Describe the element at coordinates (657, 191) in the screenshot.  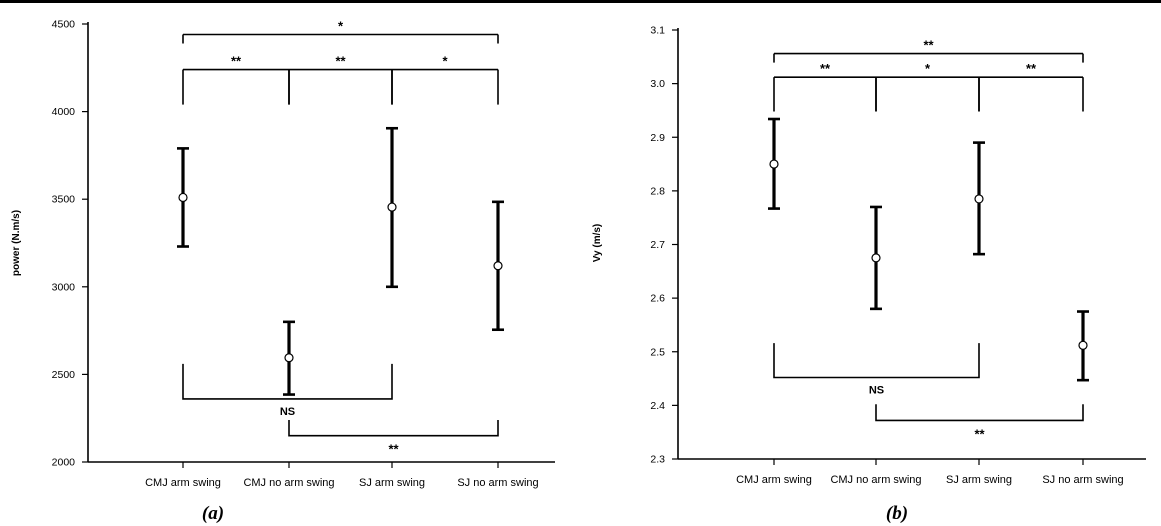
I see `y-tick-label: 2.8` at that location.